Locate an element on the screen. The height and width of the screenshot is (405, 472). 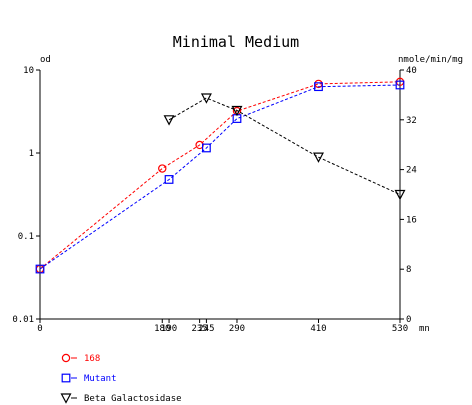
x-axis-tick-label: 235 is located at coordinates (199, 329).